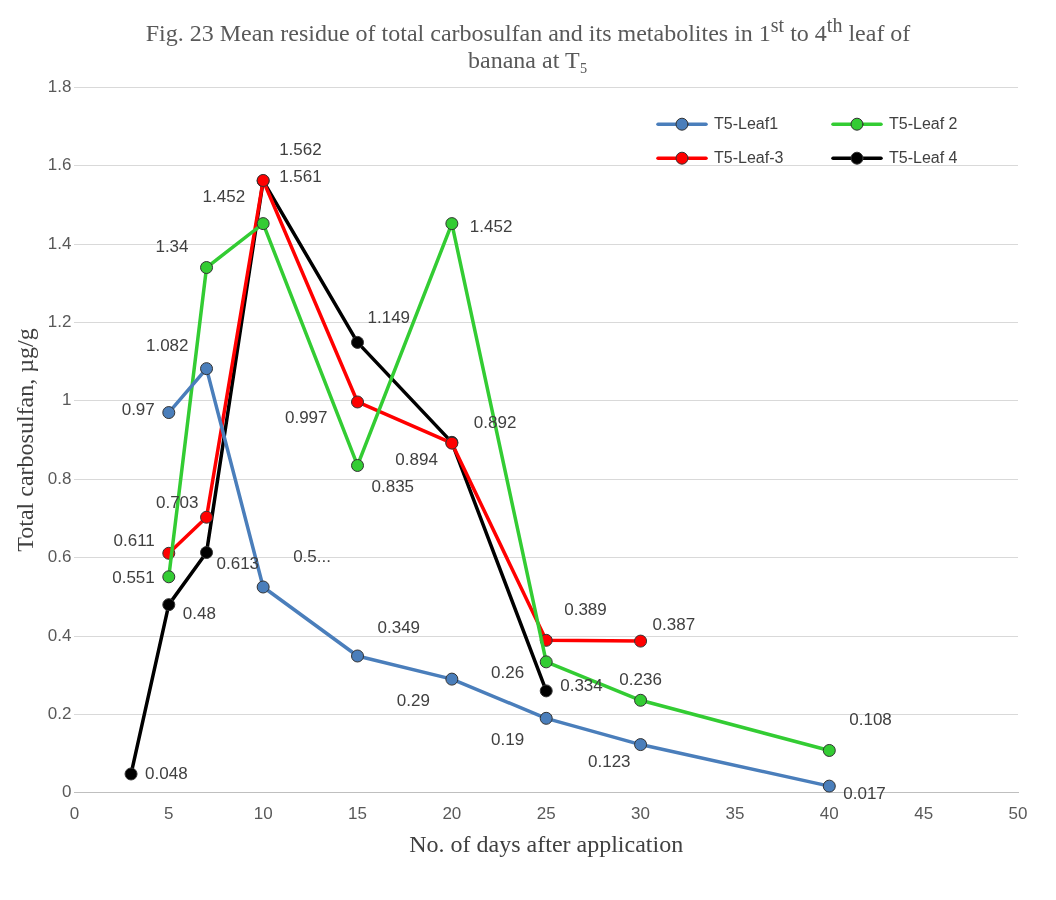 This screenshot has width=1056, height=900. I want to click on y-tick-label: 1.4, so click(59, 243).